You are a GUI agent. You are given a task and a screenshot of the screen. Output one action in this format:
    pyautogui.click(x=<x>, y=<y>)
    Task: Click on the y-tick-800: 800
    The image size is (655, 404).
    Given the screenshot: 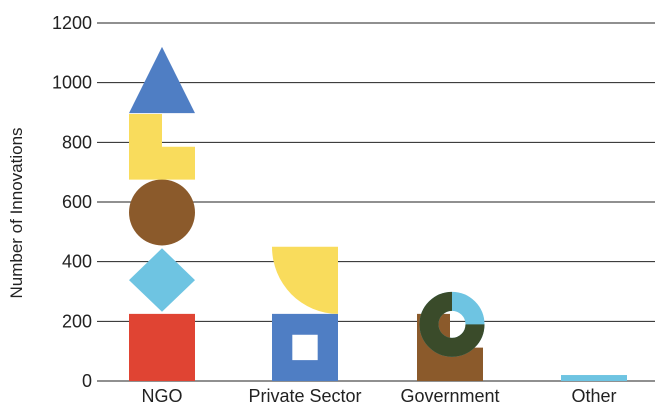 What is the action you would take?
    pyautogui.click(x=77, y=142)
    